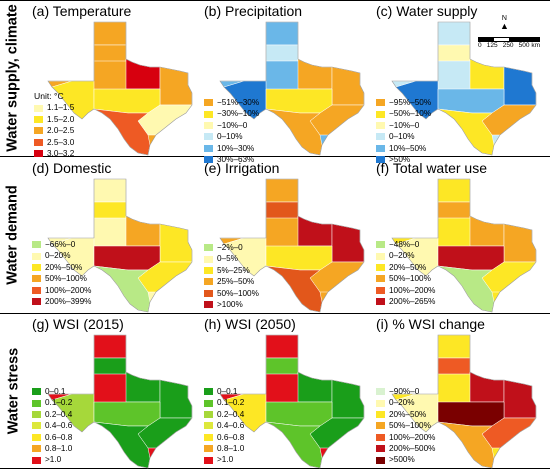  I want to click on panel-title: (g) WSI (2015), so click(78, 324).